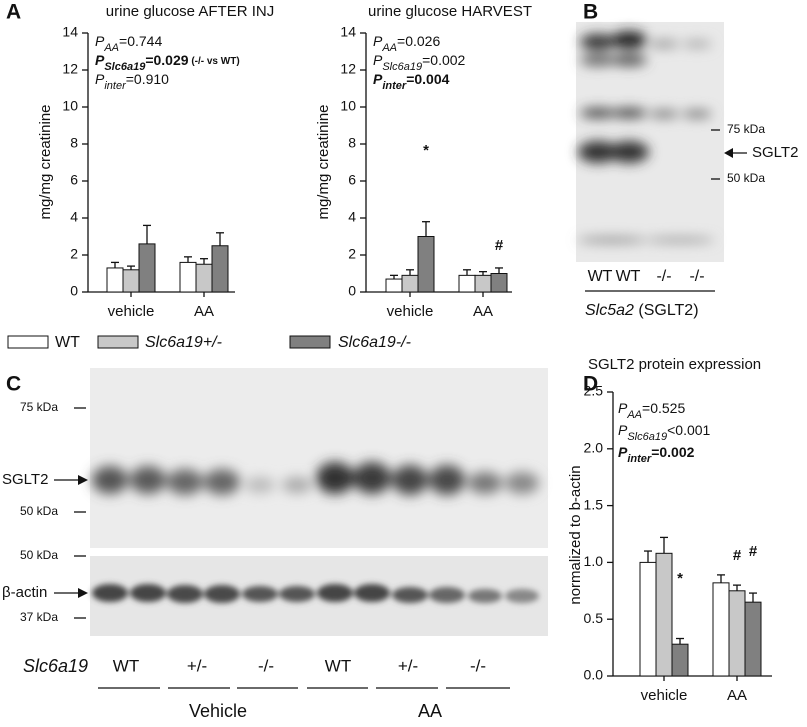 Image resolution: width=807 pixels, height=727 pixels. Describe the element at coordinates (666, 310) in the screenshot. I see `protein: (SGLT2)` at that location.